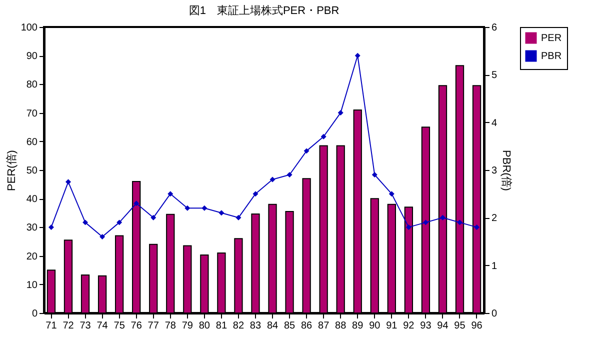  I want to click on x-tick-label: 77, so click(154, 326).